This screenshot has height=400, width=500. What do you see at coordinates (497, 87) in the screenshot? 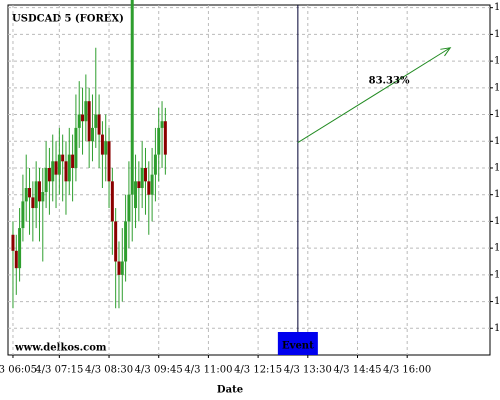
I see `y-tick-label: 1.3363` at bounding box center [497, 87].